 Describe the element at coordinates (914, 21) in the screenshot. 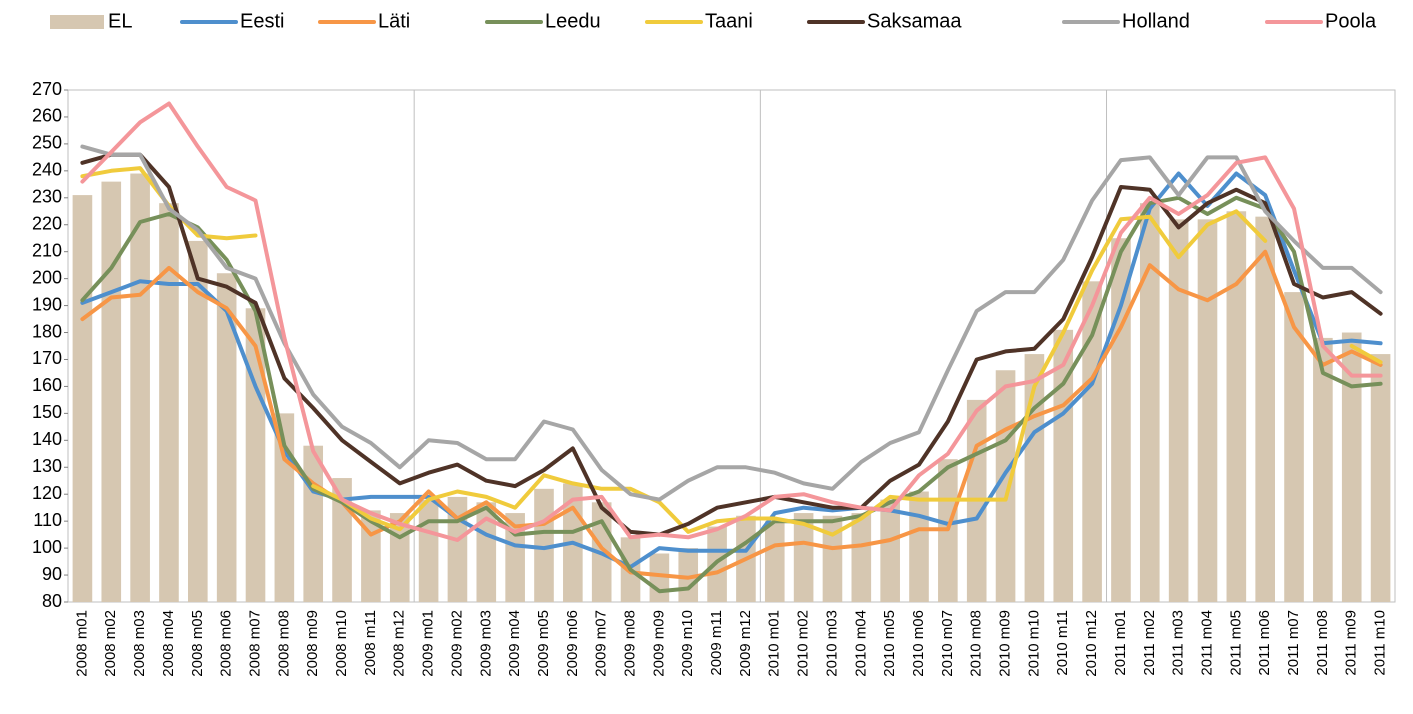

I see `legend-label: Saksamaa` at that location.